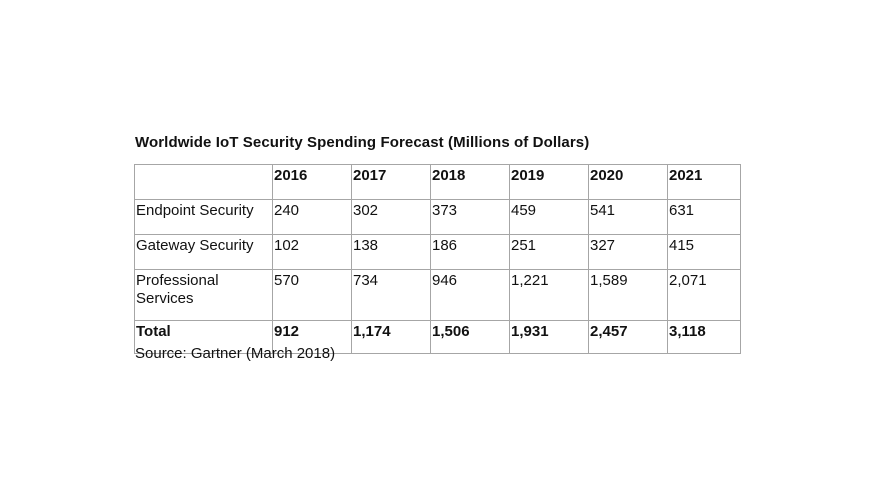 This screenshot has width=896, height=504. I want to click on header-cell-2019: 2019, so click(549, 182).